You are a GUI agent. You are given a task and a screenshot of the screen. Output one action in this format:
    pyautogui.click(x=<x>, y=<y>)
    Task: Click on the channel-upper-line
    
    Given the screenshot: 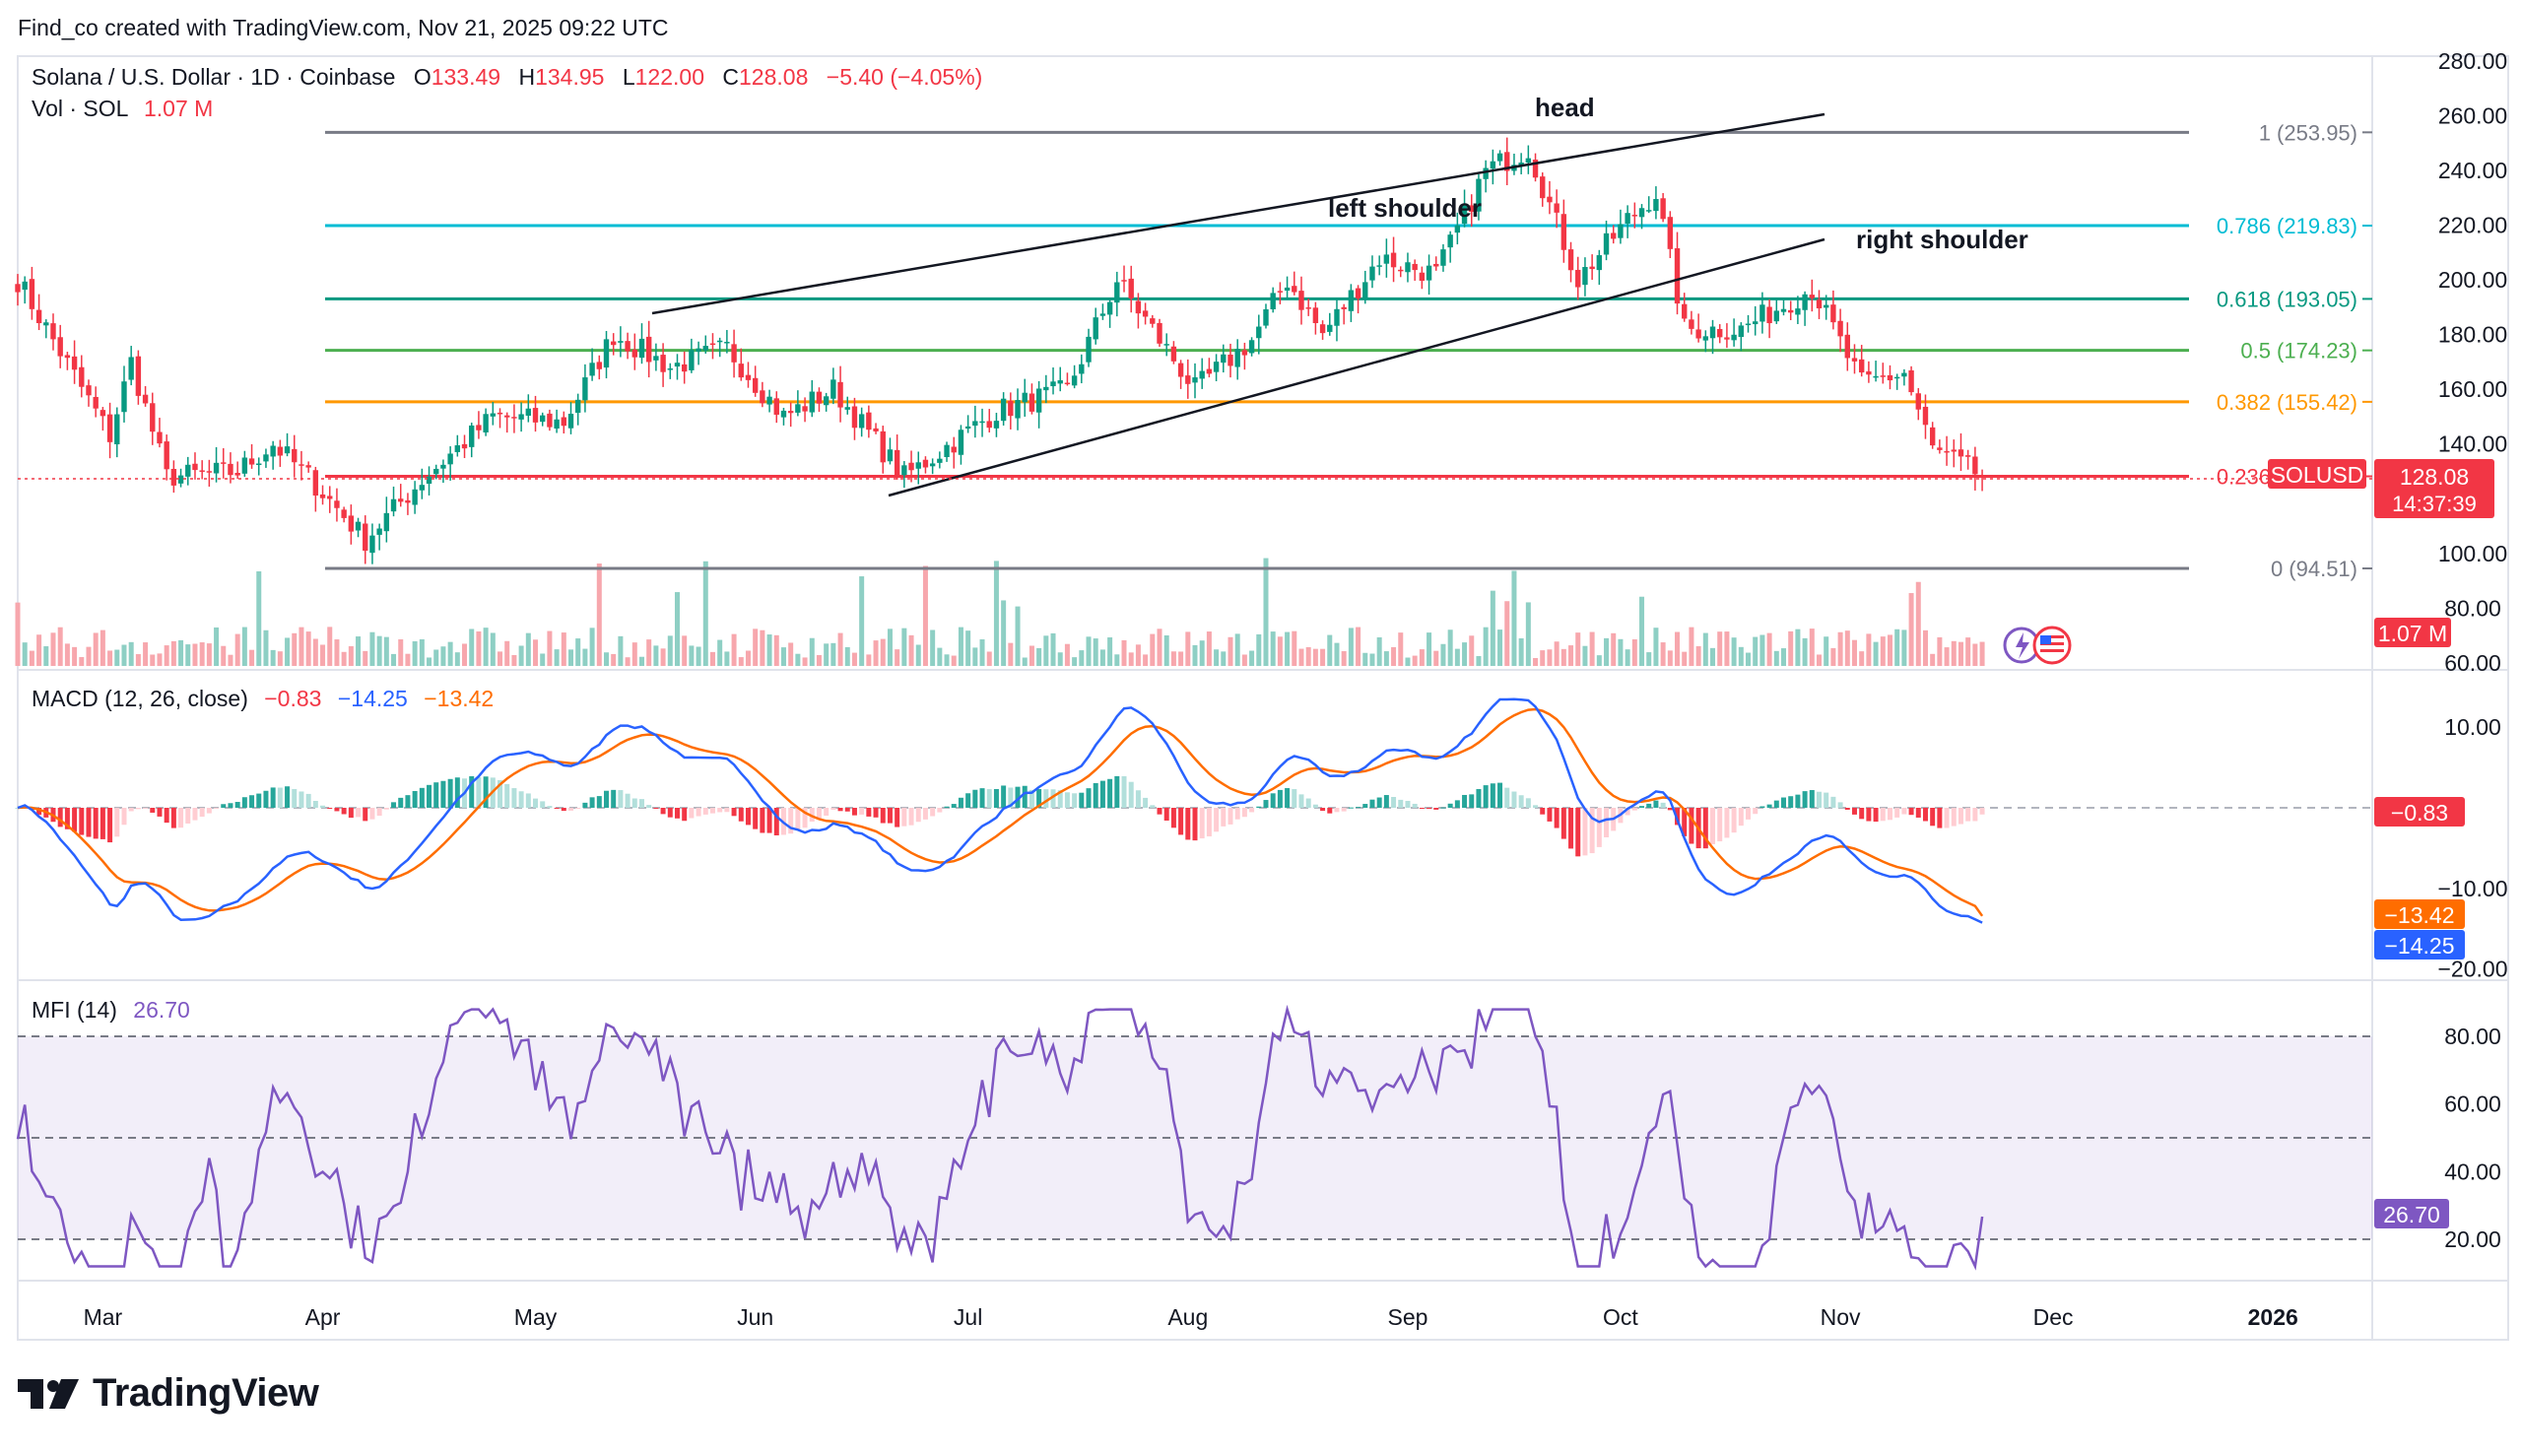 What is the action you would take?
    pyautogui.click(x=1238, y=213)
    